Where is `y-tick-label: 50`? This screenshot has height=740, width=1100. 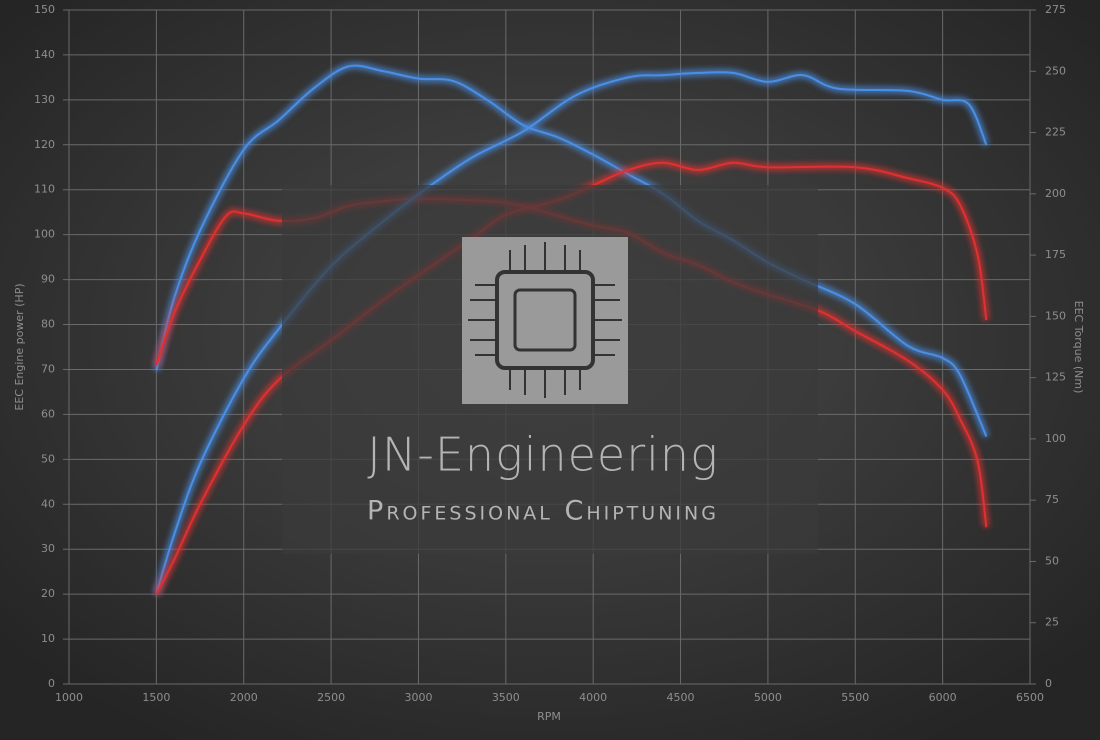 y-tick-label: 50 is located at coordinates (48, 458).